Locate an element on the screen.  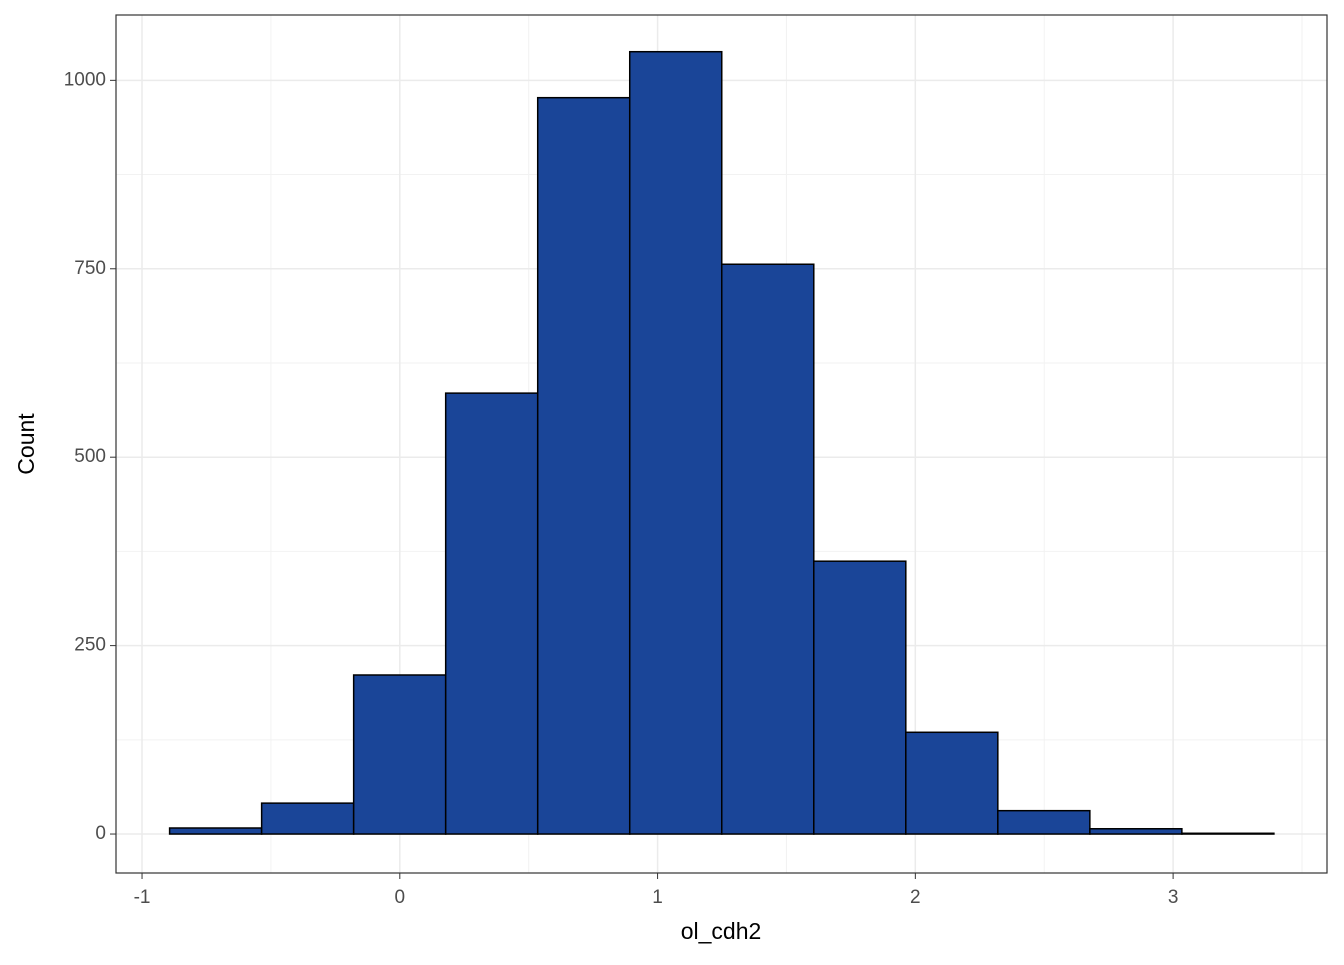
y-tick-label: 0 is located at coordinates (100, 833).